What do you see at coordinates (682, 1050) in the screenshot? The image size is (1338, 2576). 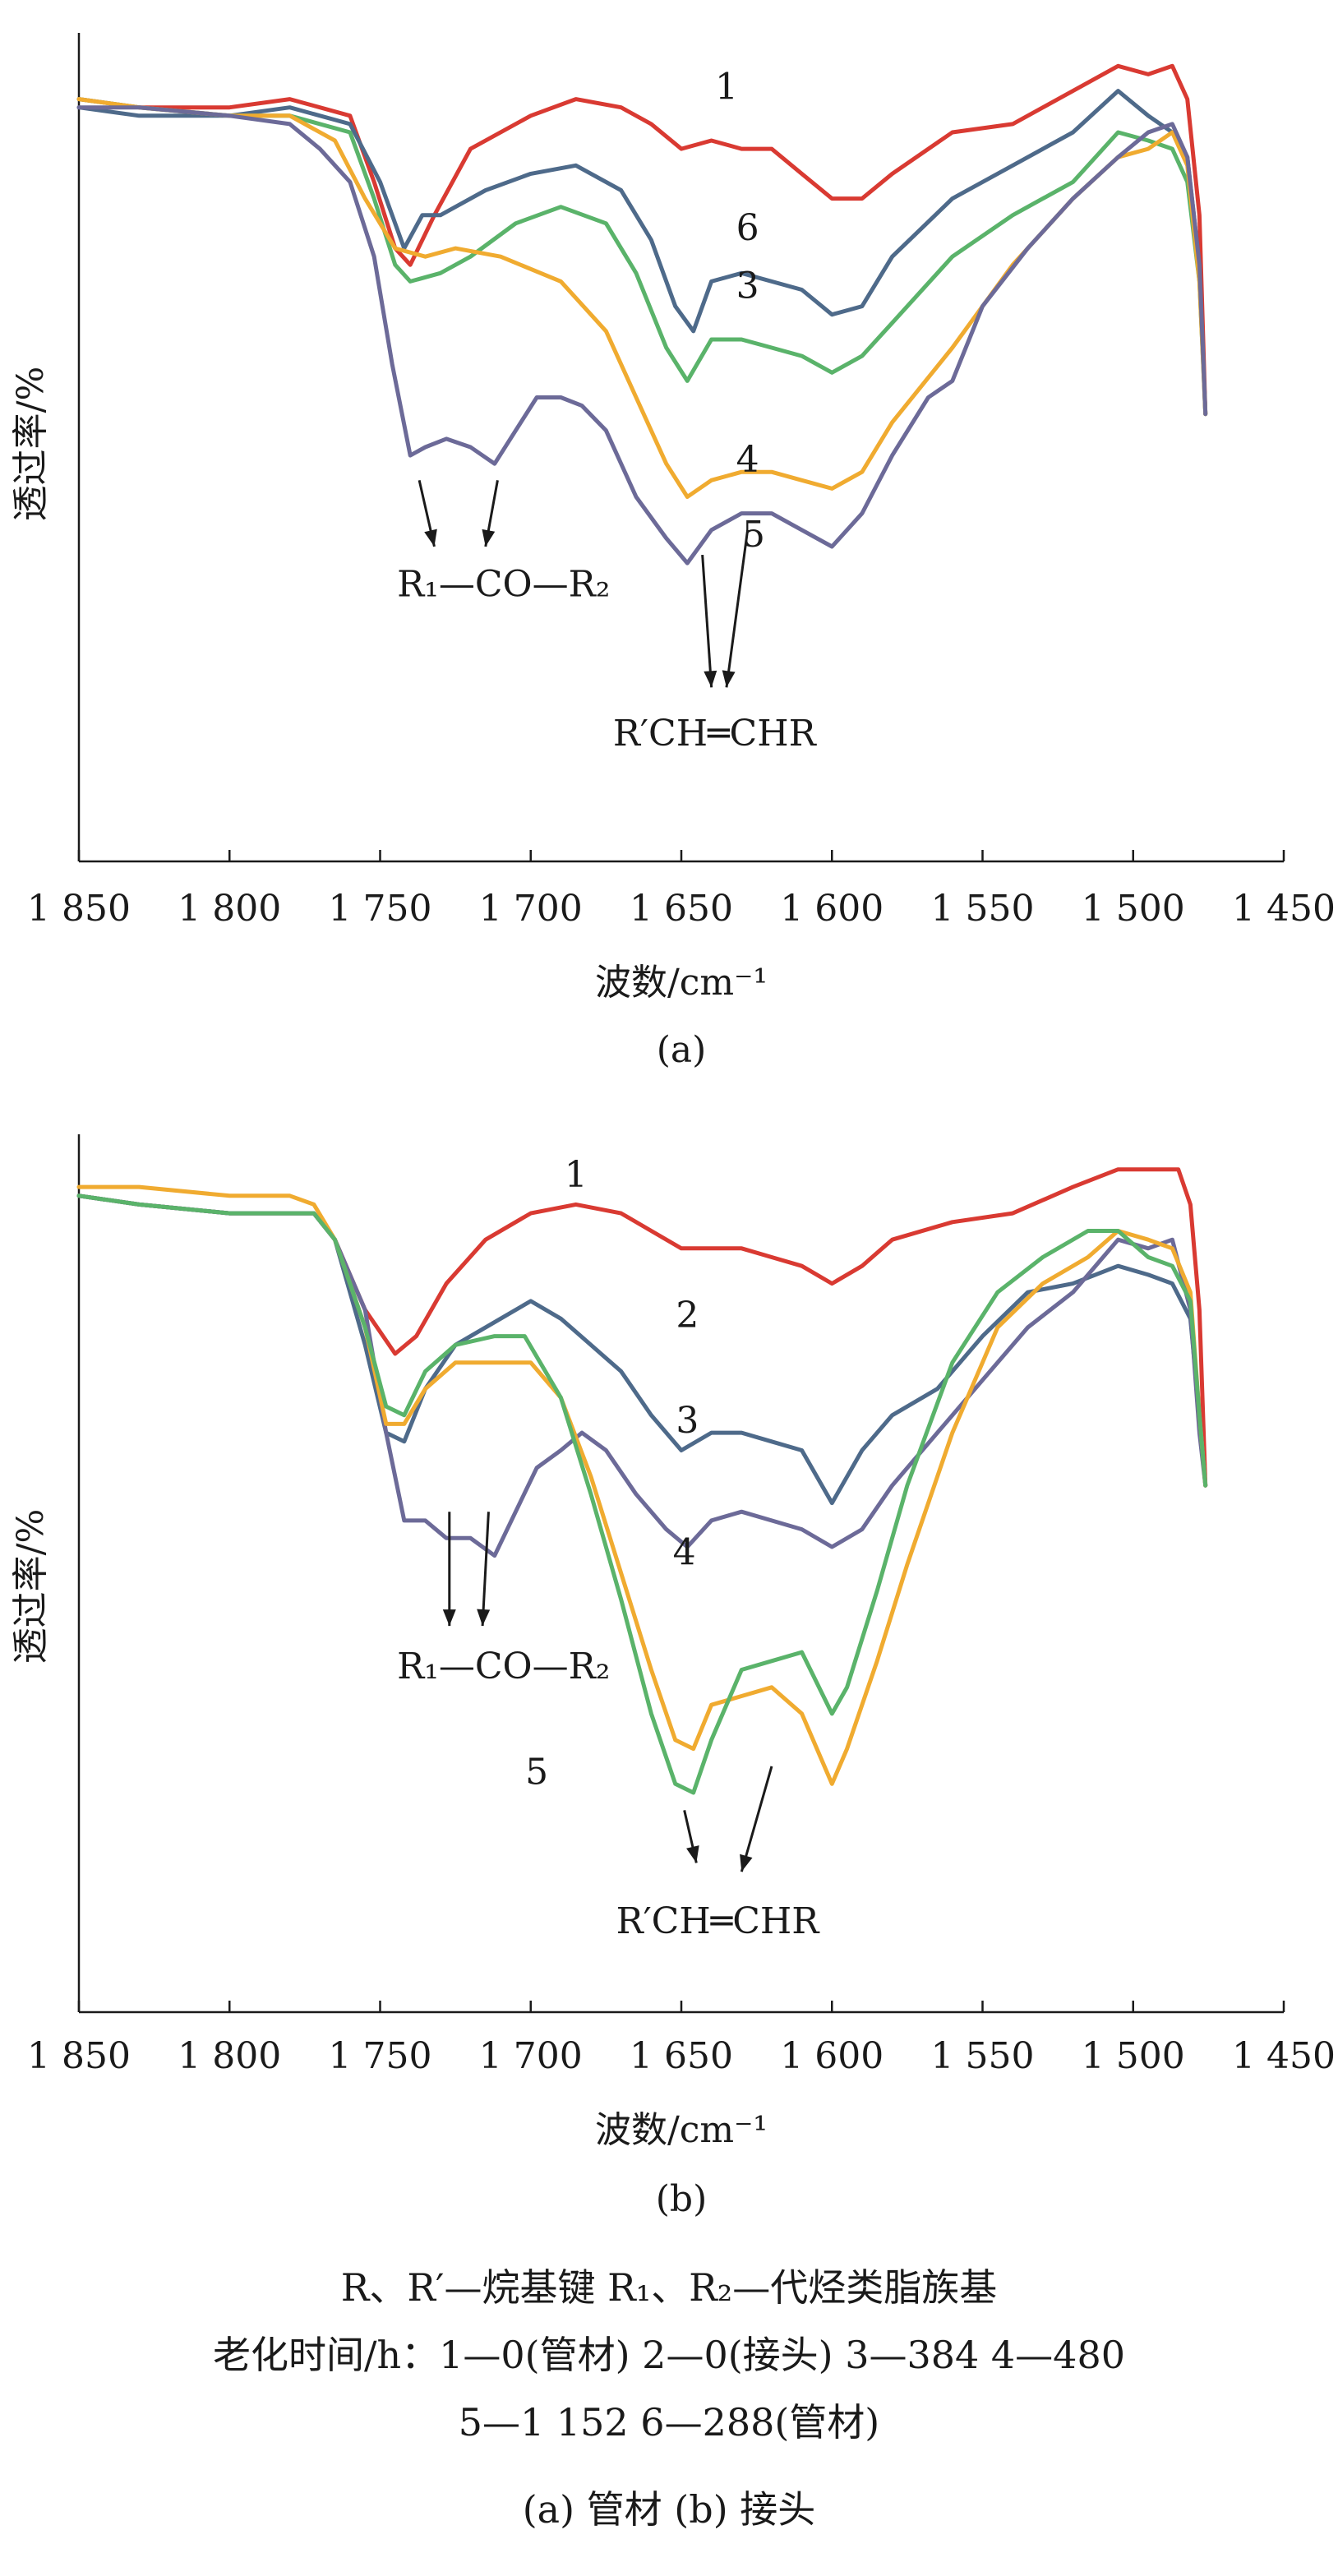 I see `panel-label: (a)` at bounding box center [682, 1050].